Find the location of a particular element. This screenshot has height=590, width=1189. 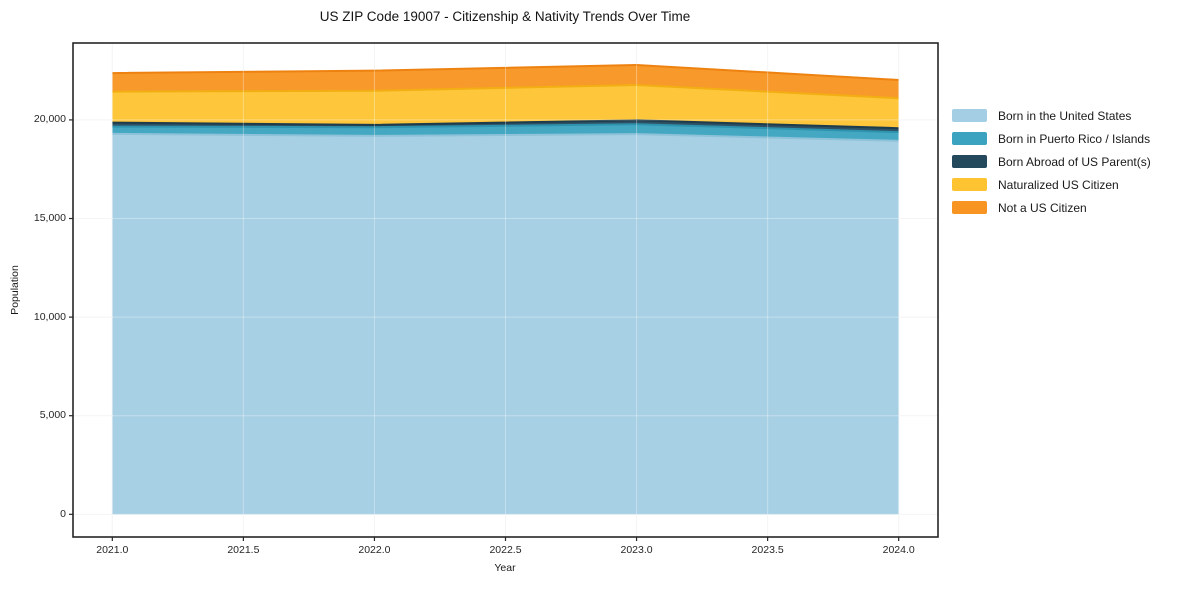

y-tick-label: 20,000 is located at coordinates (49, 119).